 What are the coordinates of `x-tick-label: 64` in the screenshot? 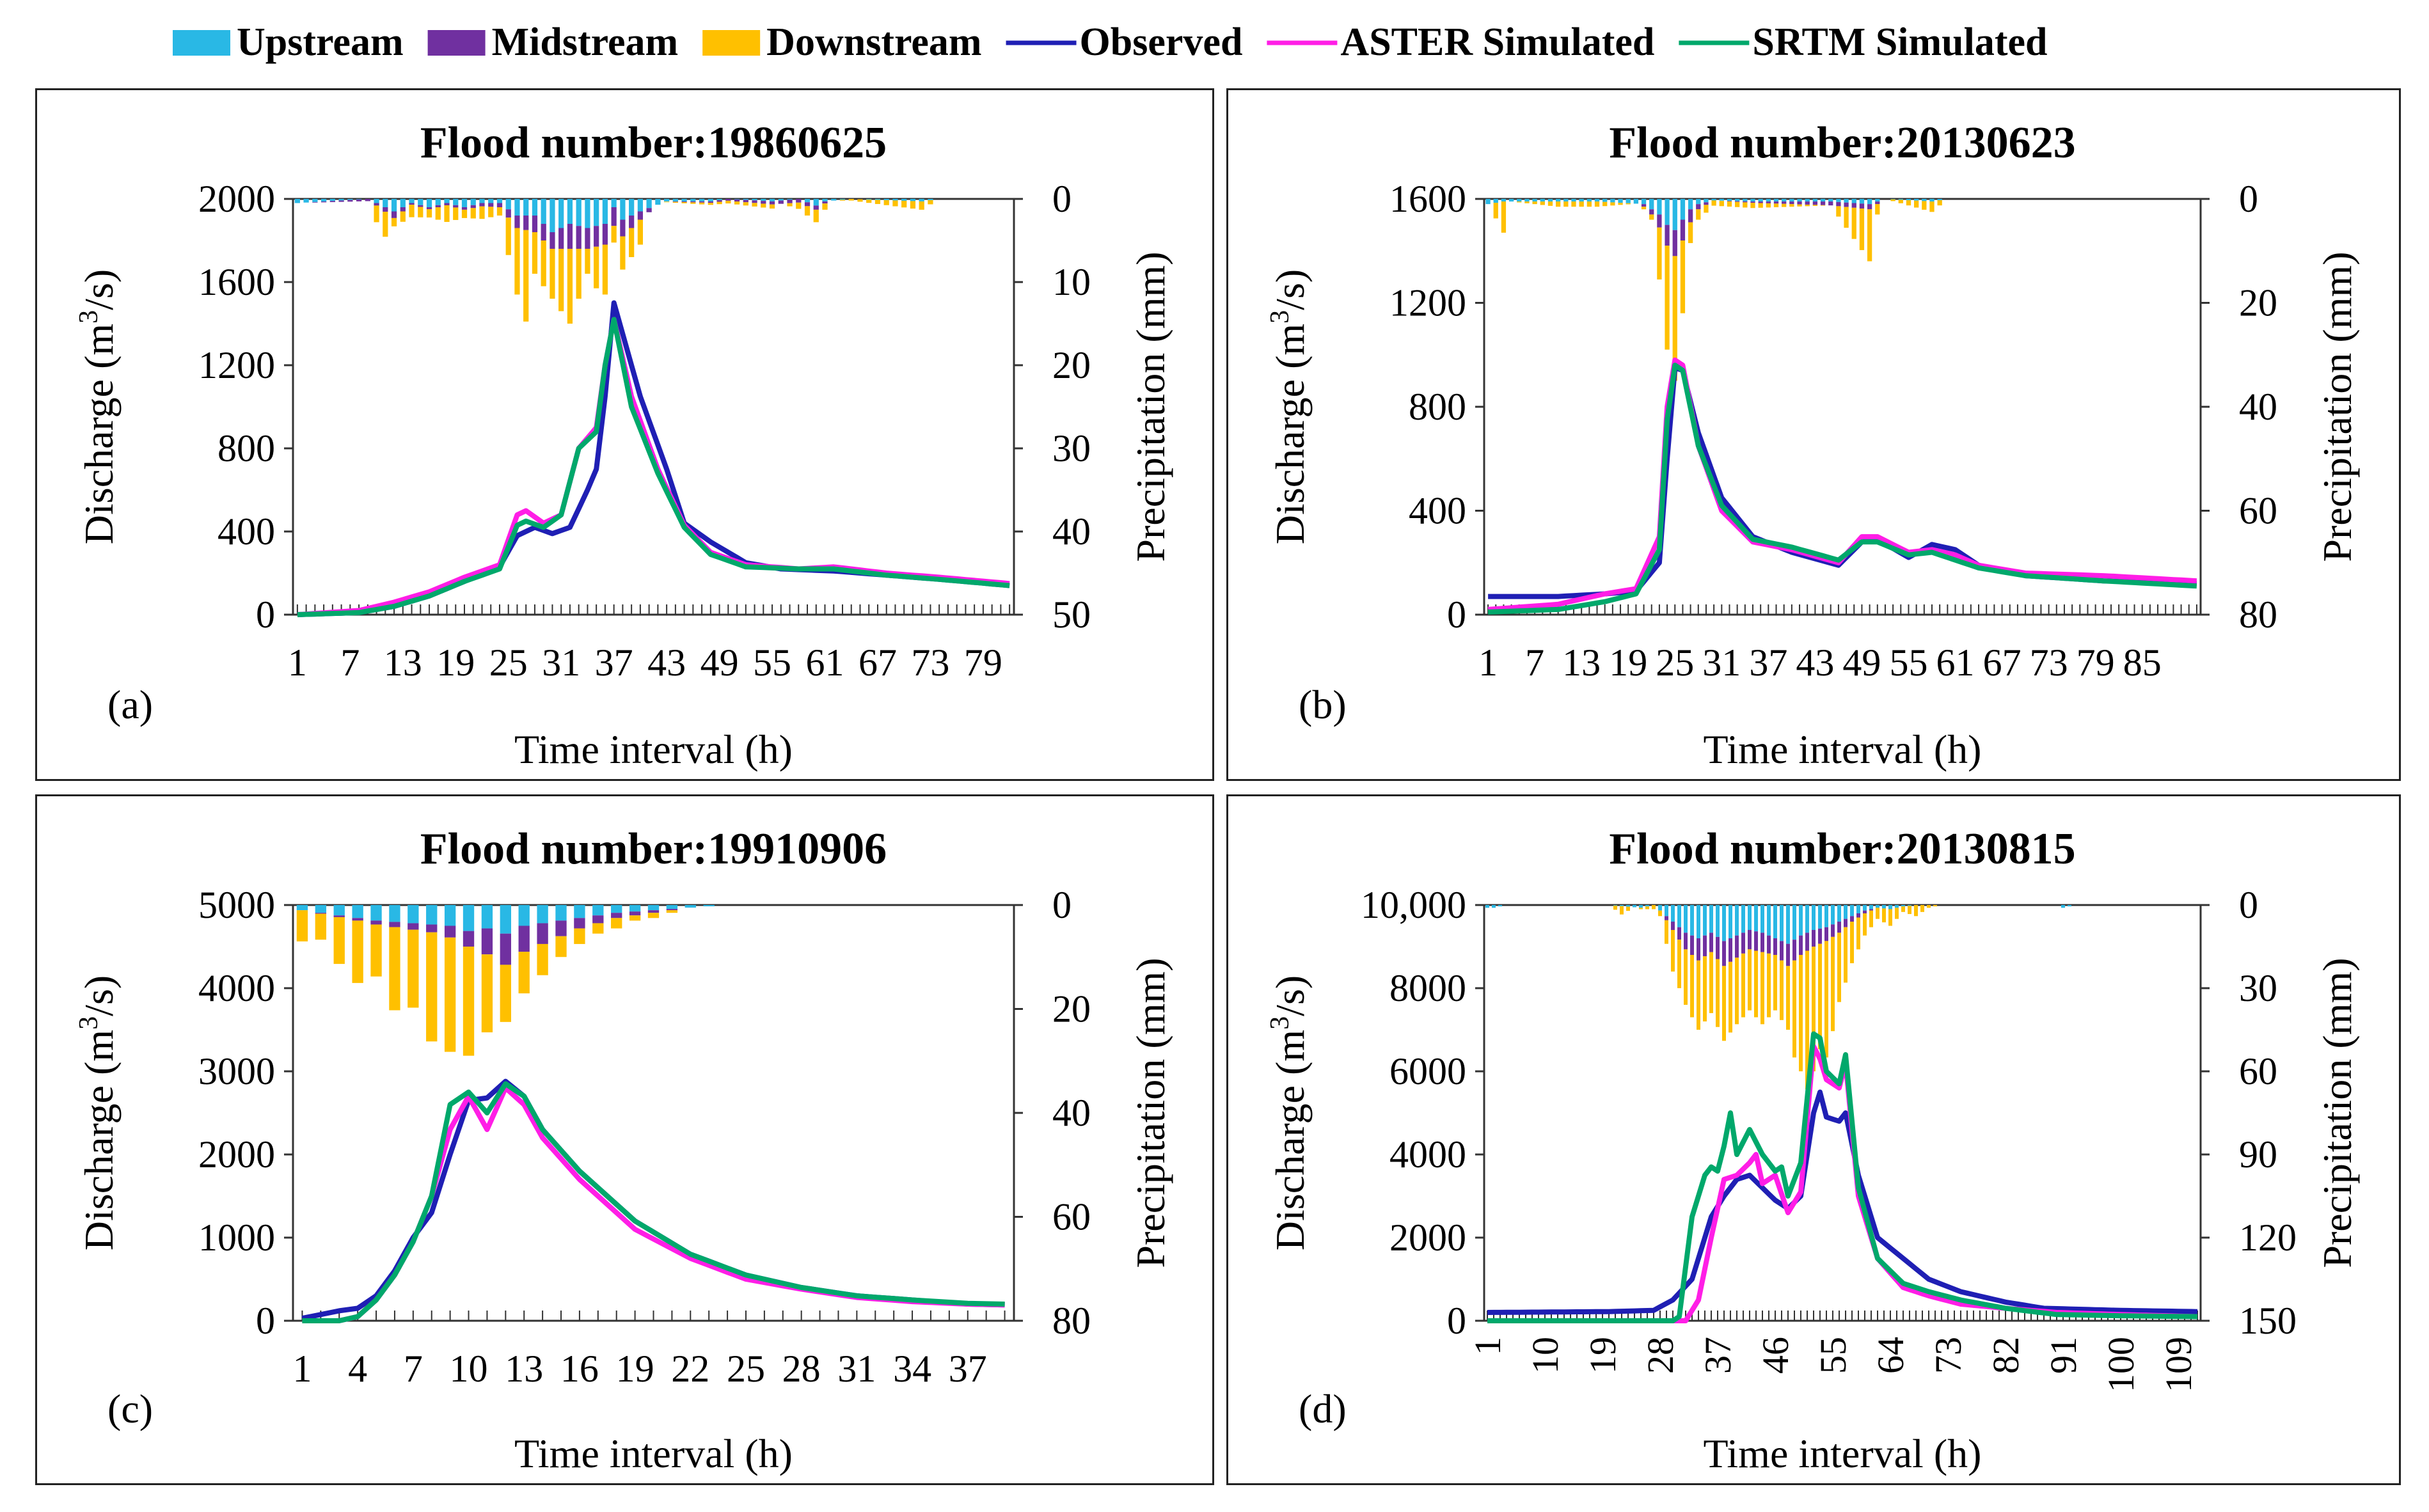 It's located at (1890, 1355).